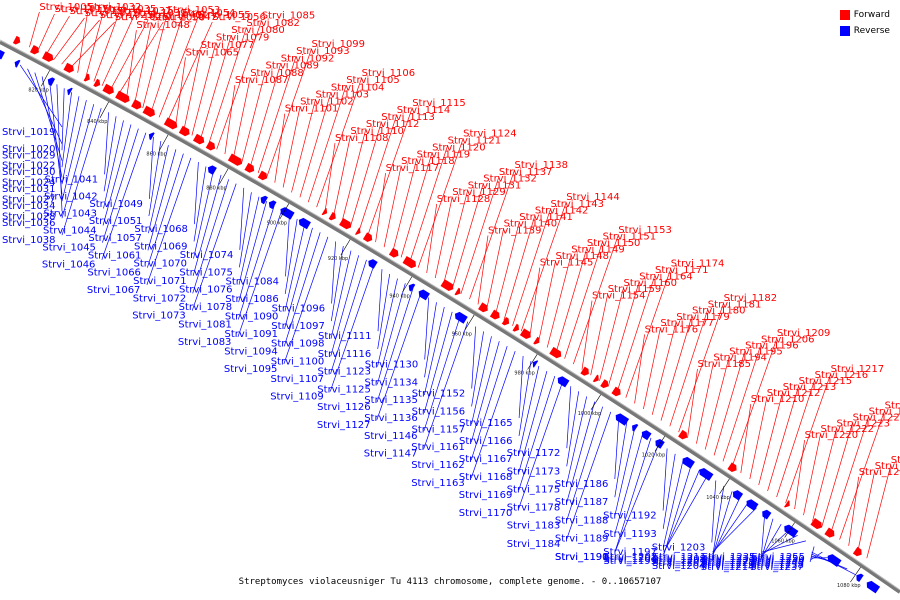 The width and height of the screenshot is (900, 600). Describe the element at coordinates (298, 361) in the screenshot. I see `reverse-gene-label: Strvi_1100` at that location.